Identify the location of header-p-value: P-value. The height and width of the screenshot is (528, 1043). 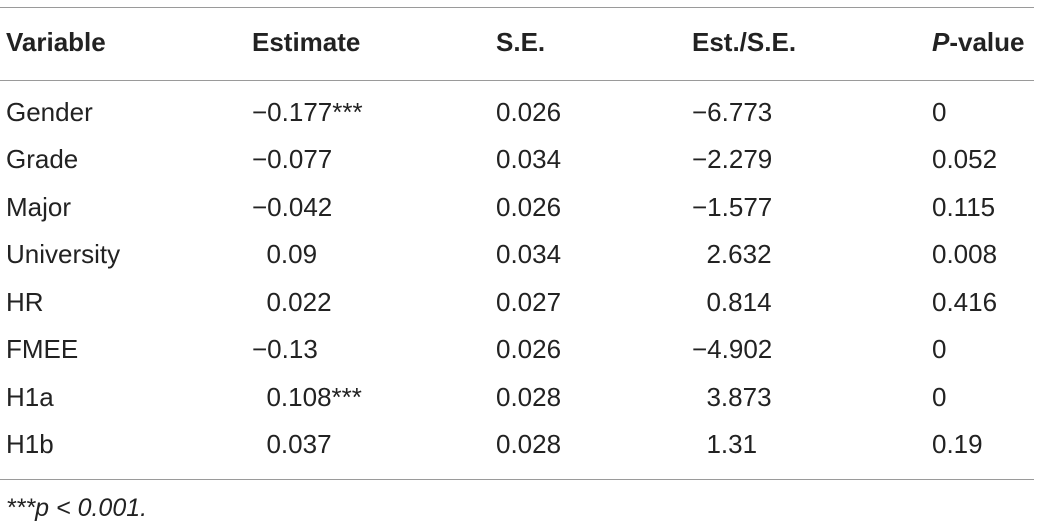
(978, 42).